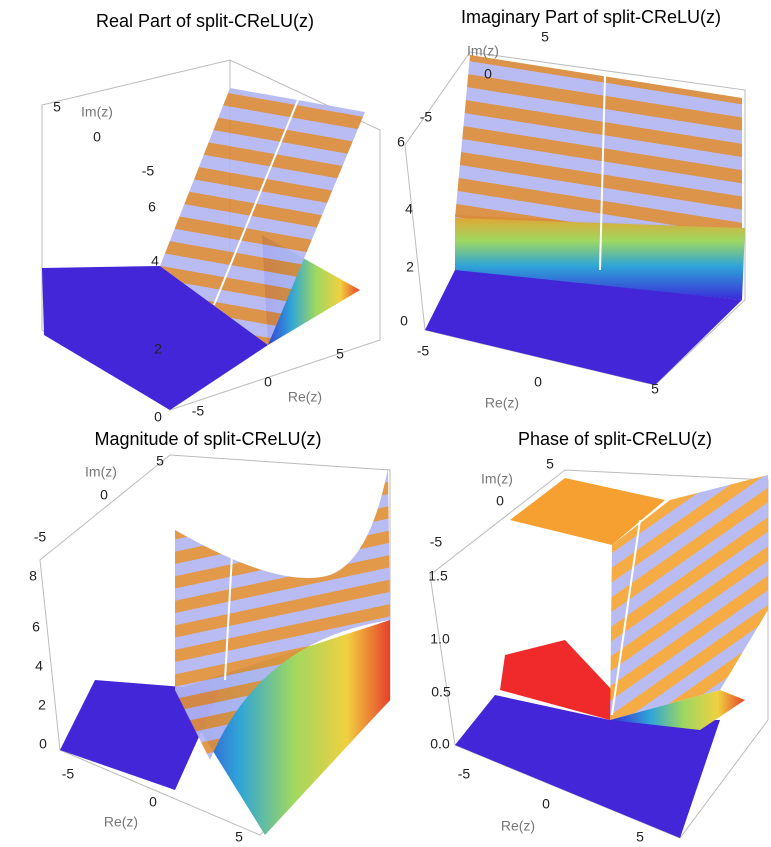 This screenshot has width=771, height=847. Describe the element at coordinates (615, 439) in the screenshot. I see `panel-title: Phase of split-CReLU(z)` at that location.